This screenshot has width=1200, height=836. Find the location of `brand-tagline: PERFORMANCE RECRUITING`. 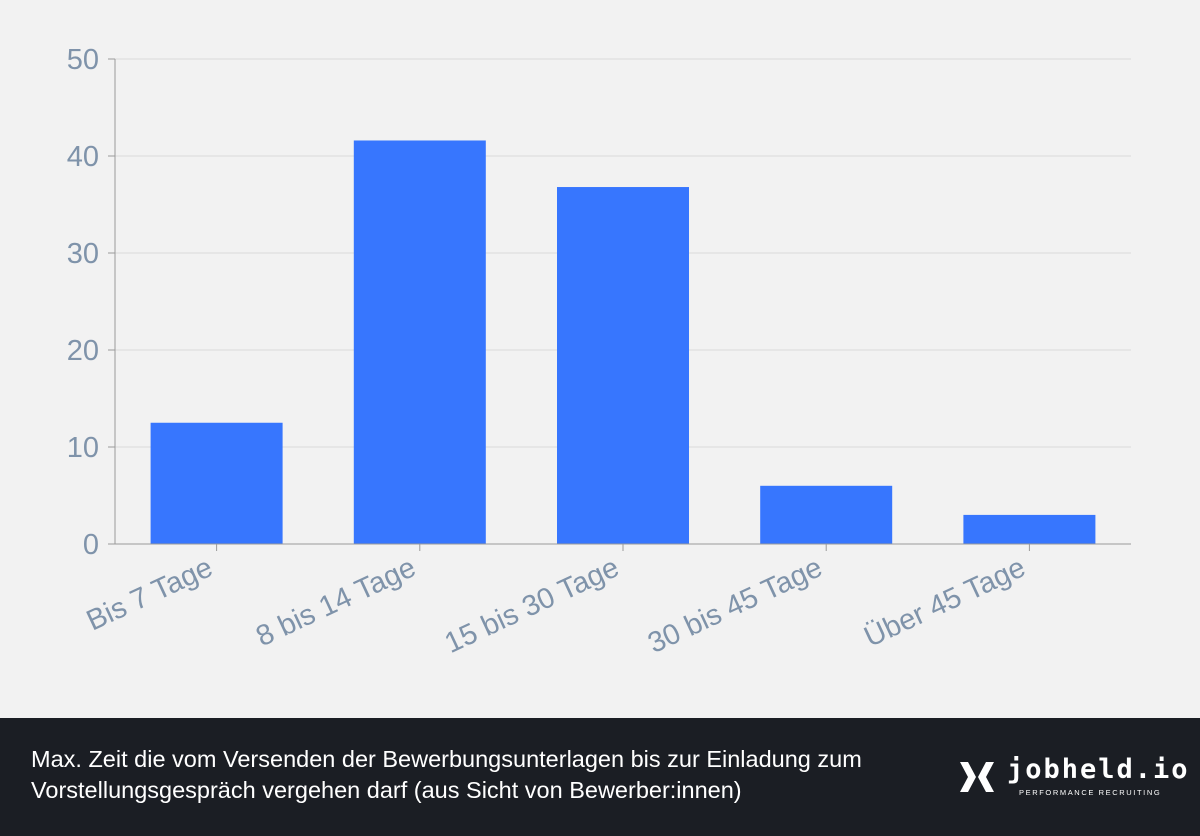

brand-tagline: PERFORMANCE RECRUITING is located at coordinates (1090, 792).